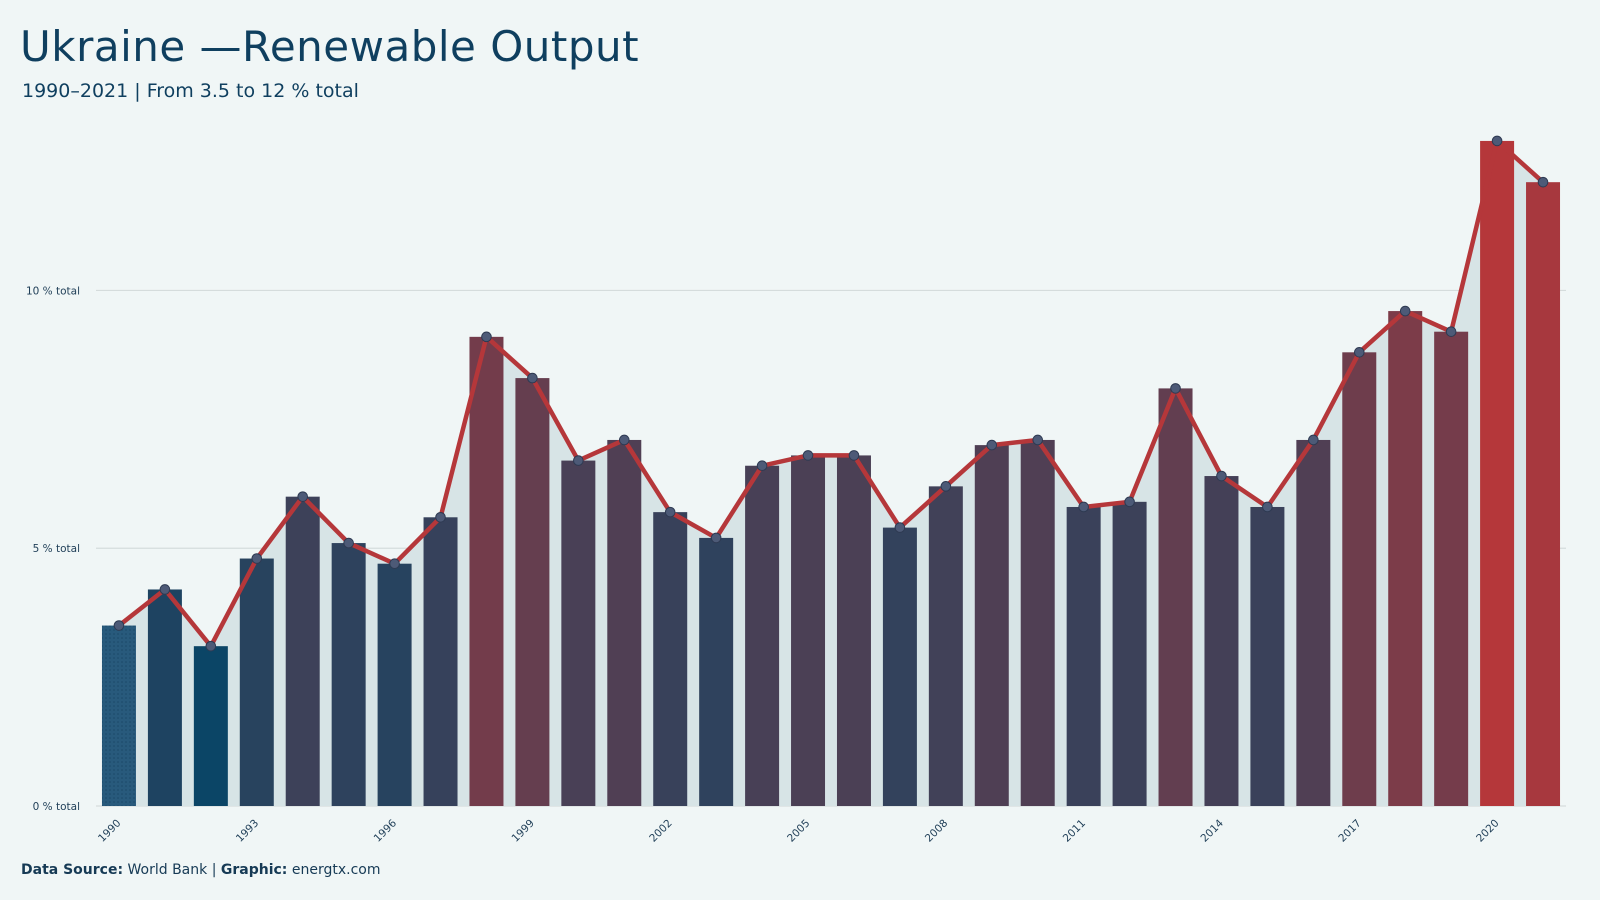 This screenshot has width=1600, height=900. I want to click on bar-1991, so click(164, 697).